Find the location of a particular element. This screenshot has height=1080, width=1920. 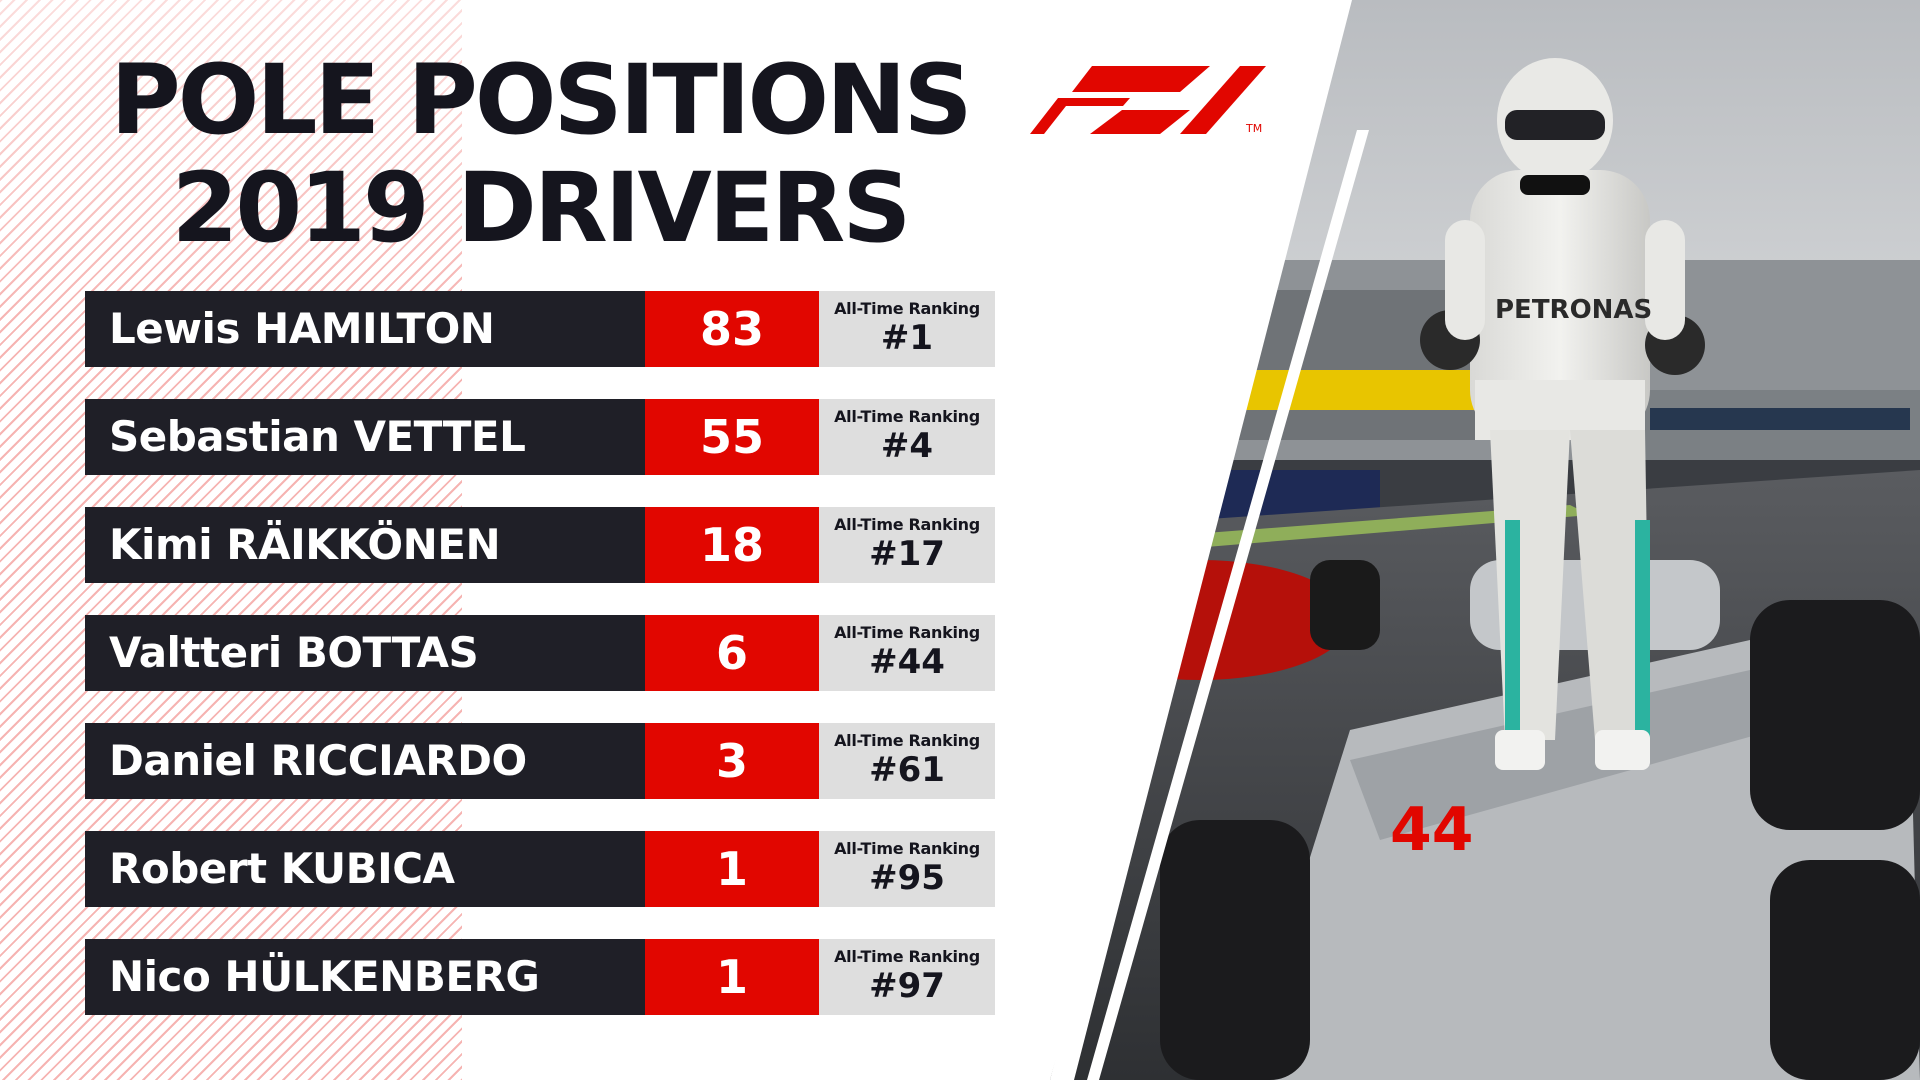

pole-count: 55 is located at coordinates (732, 437).